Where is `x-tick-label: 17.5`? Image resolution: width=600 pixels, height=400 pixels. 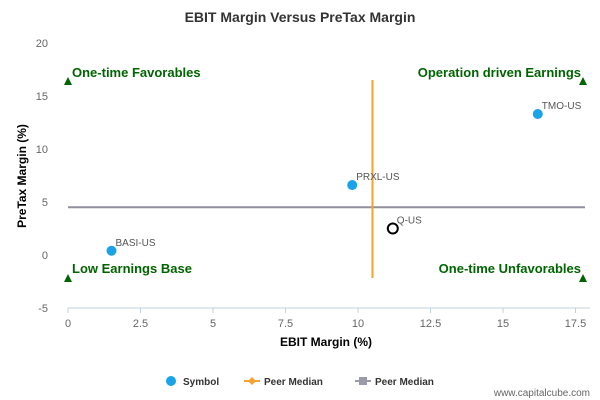
x-tick-label: 17.5 is located at coordinates (575, 324).